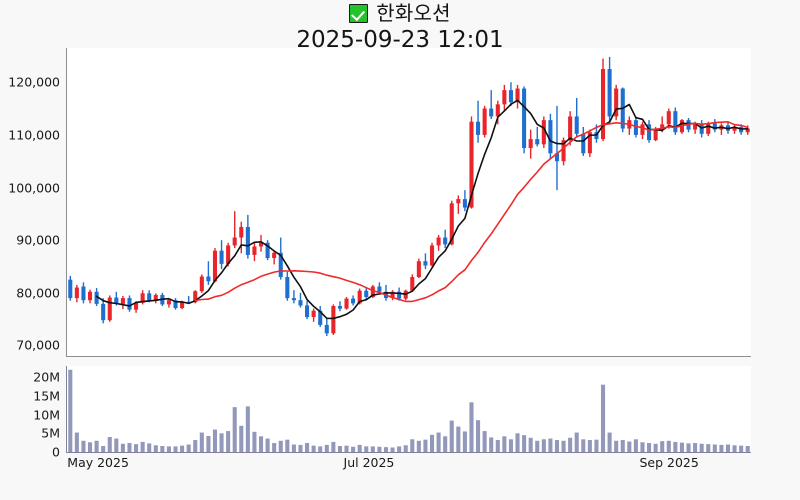 This screenshot has width=800, height=500. What do you see at coordinates (50, 433) in the screenshot?
I see `volume-tick-label: 5M` at bounding box center [50, 433].